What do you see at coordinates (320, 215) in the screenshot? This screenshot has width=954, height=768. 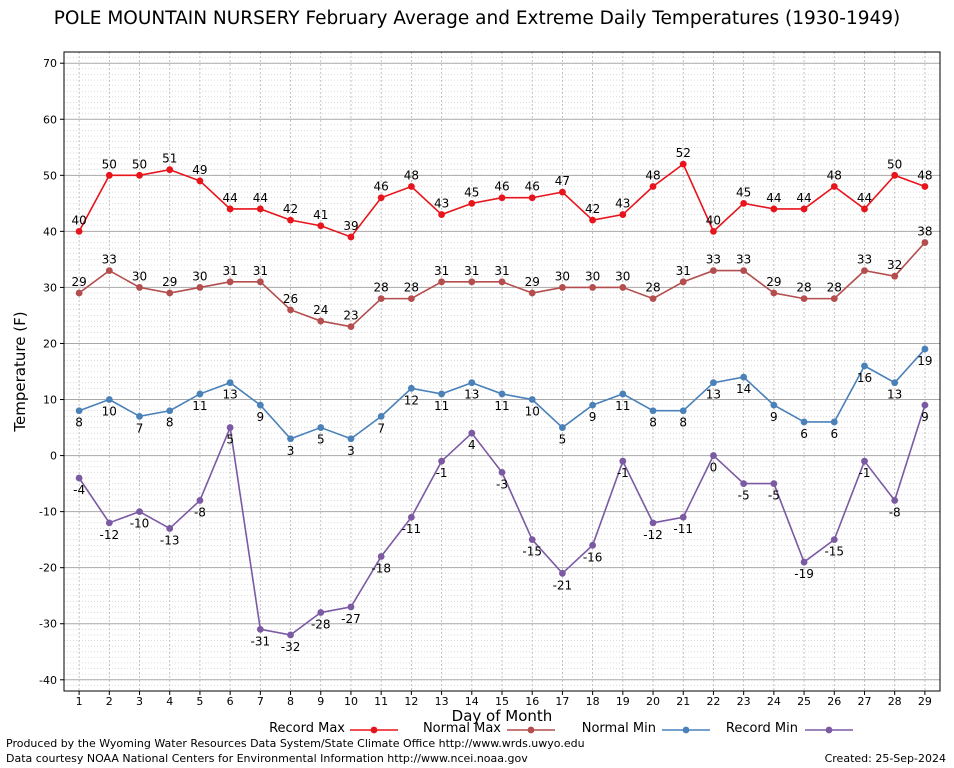 I see `data-label: 41` at bounding box center [320, 215].